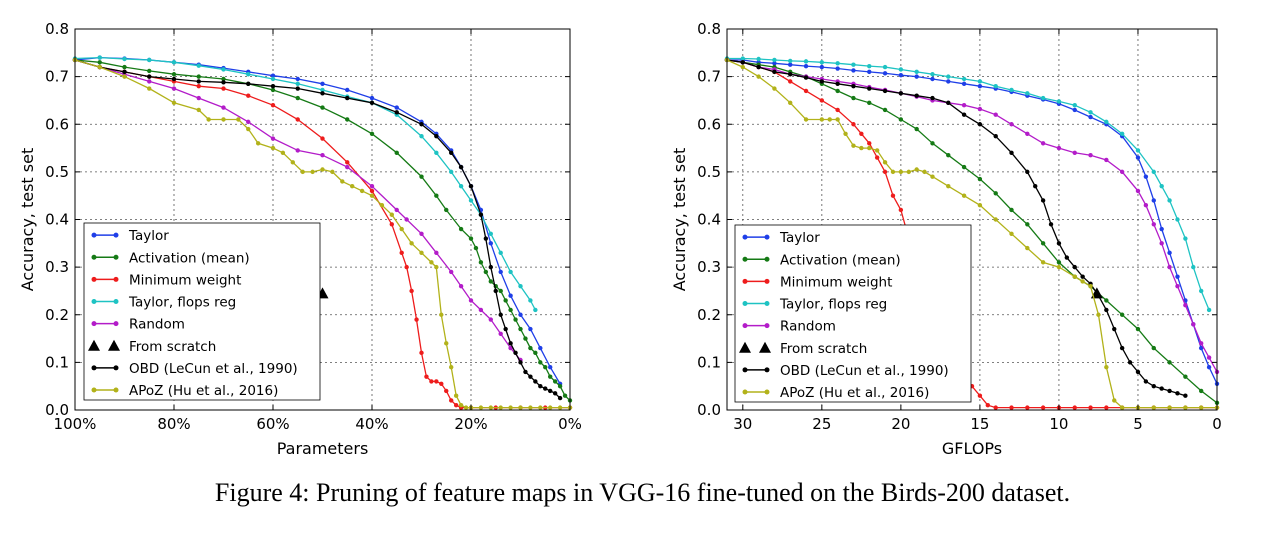 The width and height of the screenshot is (1285, 540). What do you see at coordinates (194, 369) in the screenshot?
I see `legend-item: OBD (LeCun et al., 1990)` at bounding box center [194, 369].